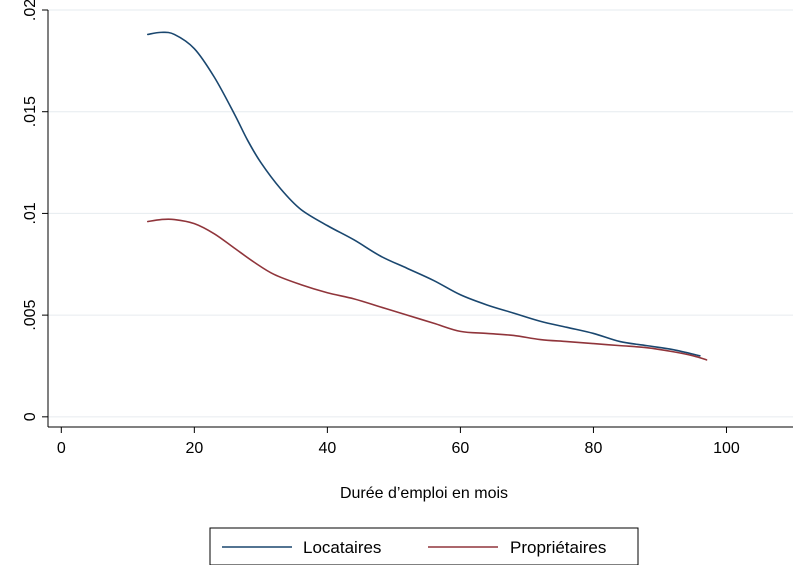  I want to click on x-ticks: 0 20 40 60 80 100, so click(398, 442).